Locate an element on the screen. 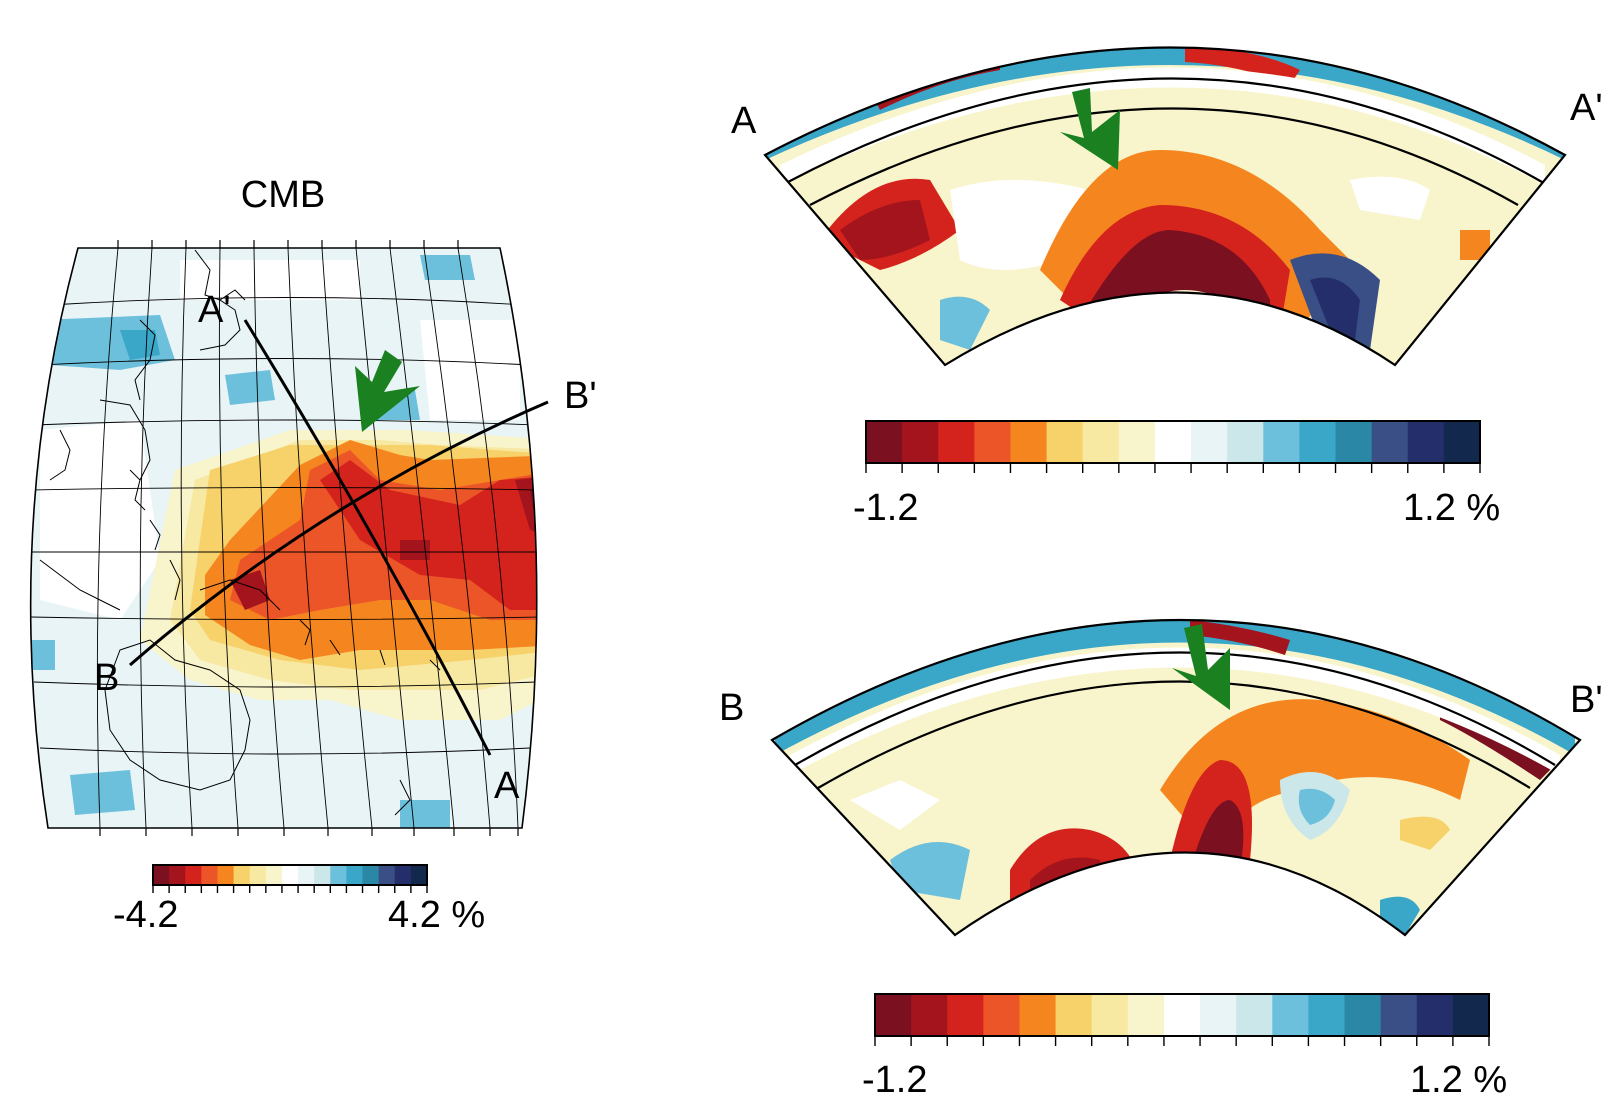 Image resolution: width=1612 pixels, height=1110 pixels. map-label-a-prime: A' is located at coordinates (214, 310).